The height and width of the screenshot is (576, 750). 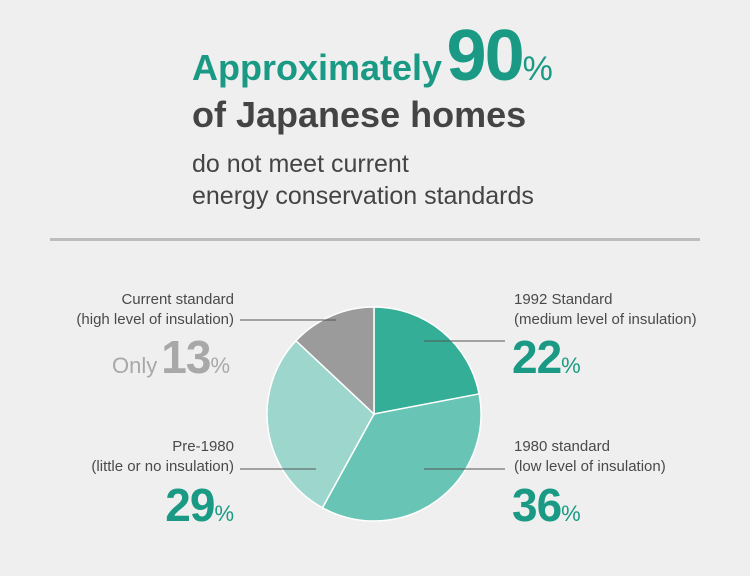 I want to click on value-1992-standard: 22%, so click(x=546, y=357).